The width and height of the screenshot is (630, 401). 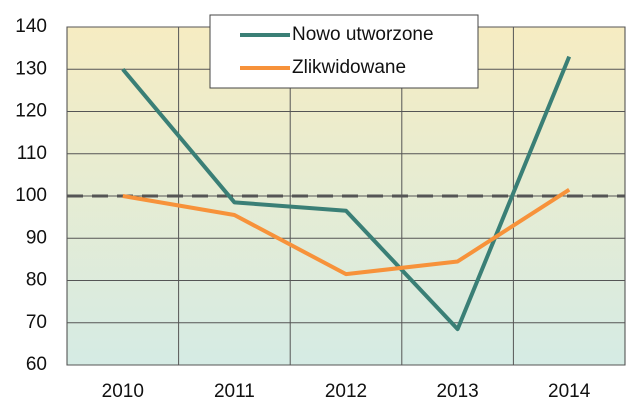 What do you see at coordinates (31, 68) in the screenshot?
I see `y-tick-label: 130` at bounding box center [31, 68].